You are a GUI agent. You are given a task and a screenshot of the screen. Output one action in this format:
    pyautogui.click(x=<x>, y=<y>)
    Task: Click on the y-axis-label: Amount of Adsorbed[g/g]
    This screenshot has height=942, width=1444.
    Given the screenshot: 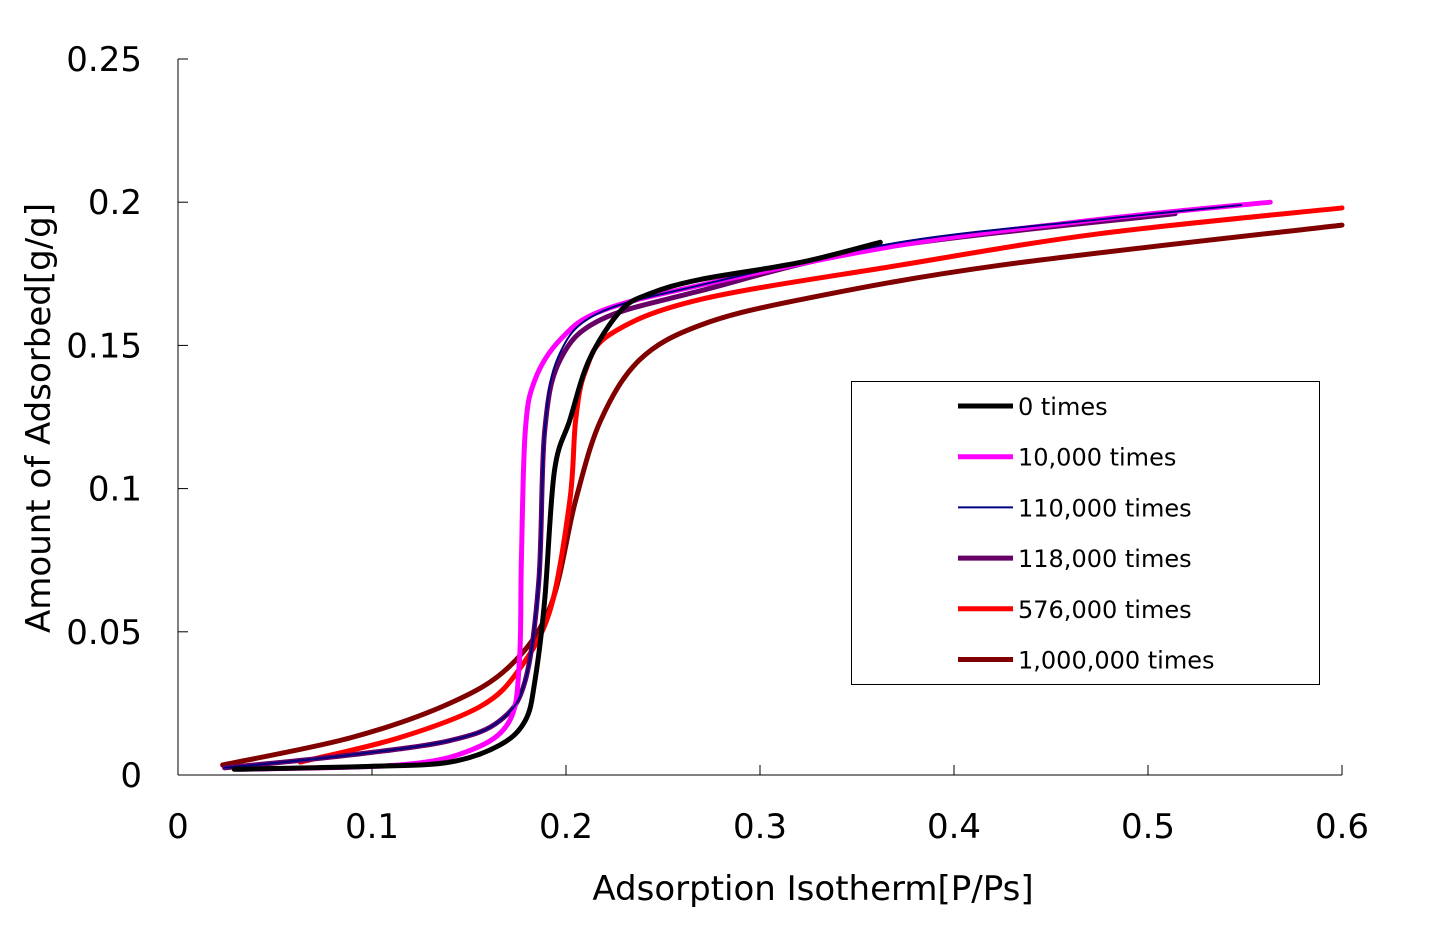 What is the action you would take?
    pyautogui.click(x=39, y=418)
    